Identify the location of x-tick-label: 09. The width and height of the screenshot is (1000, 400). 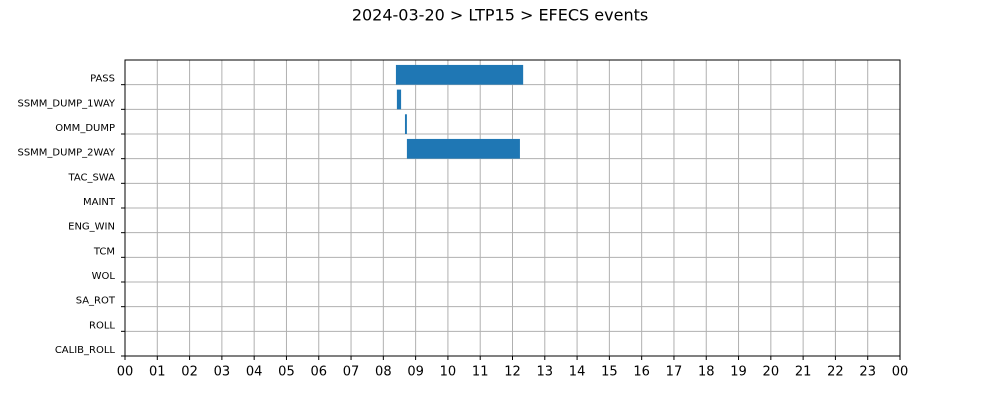
(415, 372).